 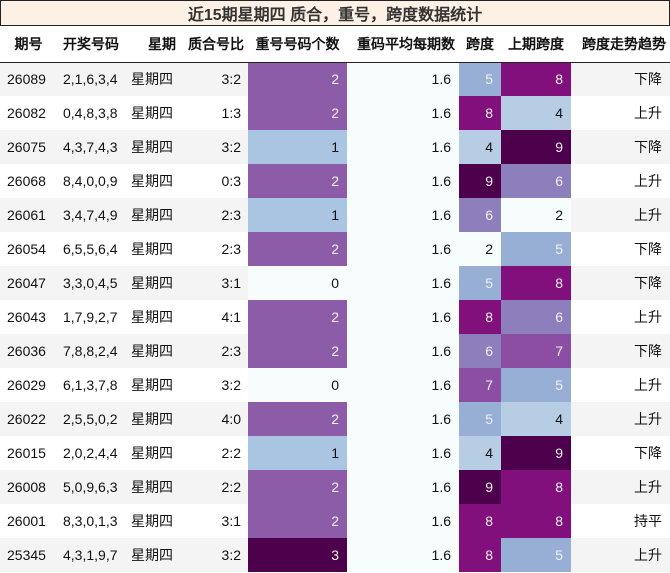 I want to click on repeat-count-cell: 3, so click(x=297, y=555).